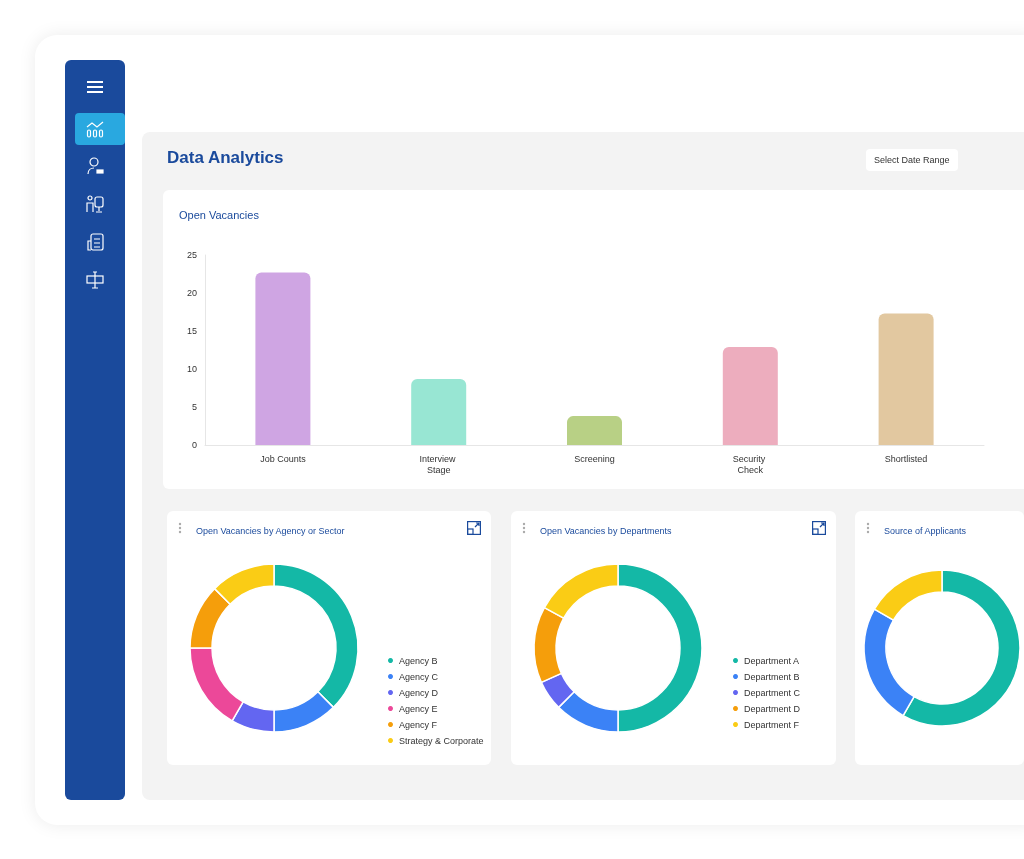 The height and width of the screenshot is (859, 1024). What do you see at coordinates (283, 458) in the screenshot?
I see `x-tick-label: Job Counts` at bounding box center [283, 458].